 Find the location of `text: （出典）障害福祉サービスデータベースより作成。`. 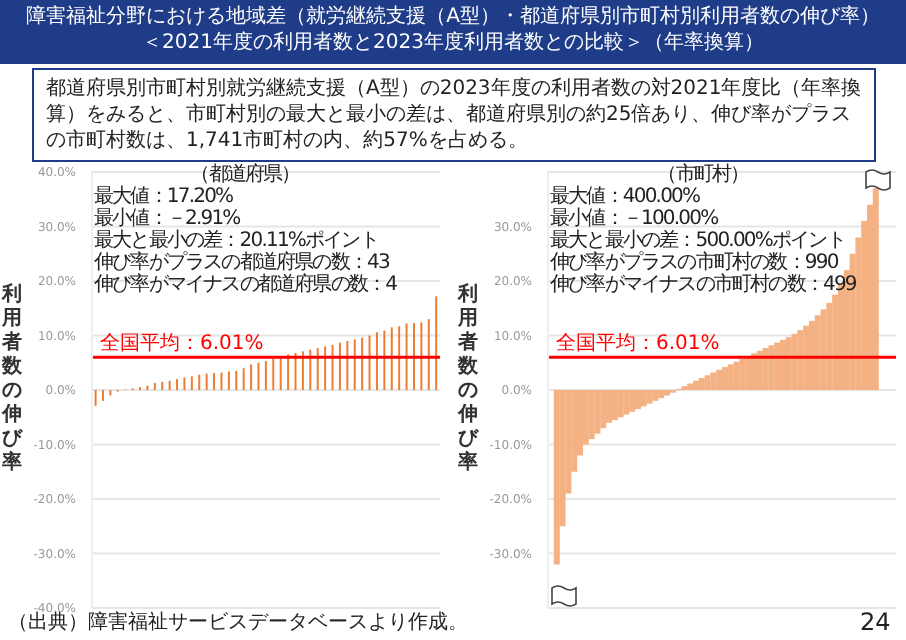

text: （出典）障害福祉サービスデータベースより作成。 is located at coordinates (238, 624).